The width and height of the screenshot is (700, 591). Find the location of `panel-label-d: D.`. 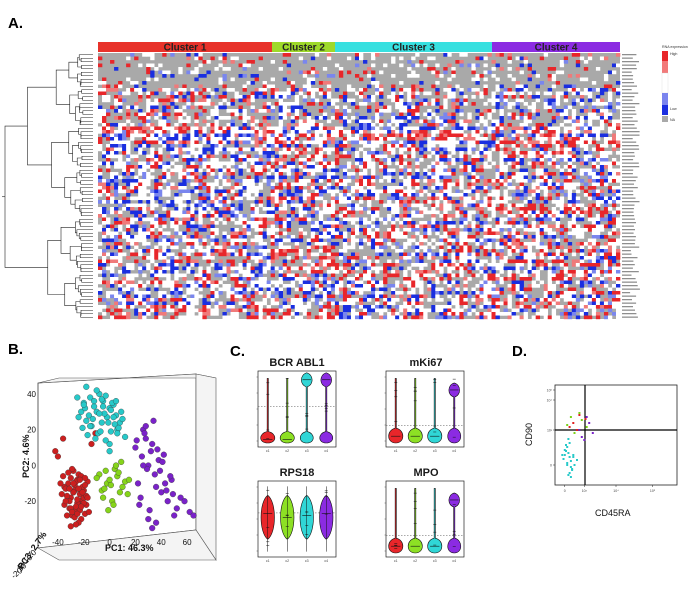

panel-label-d: D. is located at coordinates (519, 351).